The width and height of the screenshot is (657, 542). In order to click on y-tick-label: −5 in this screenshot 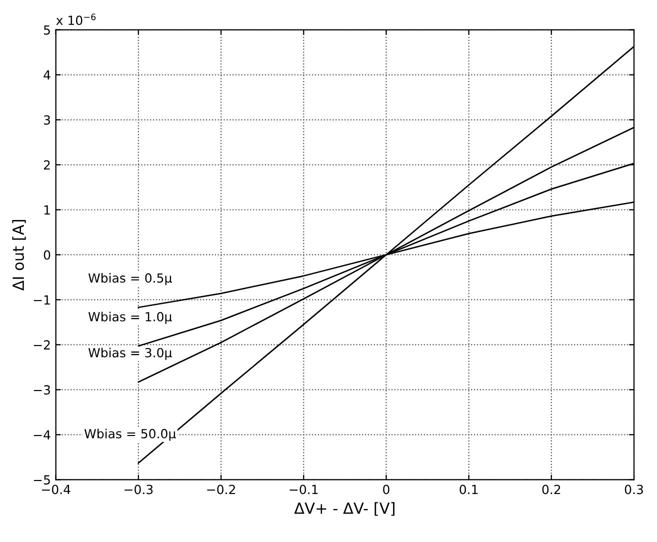, I will do `click(42, 480)`.